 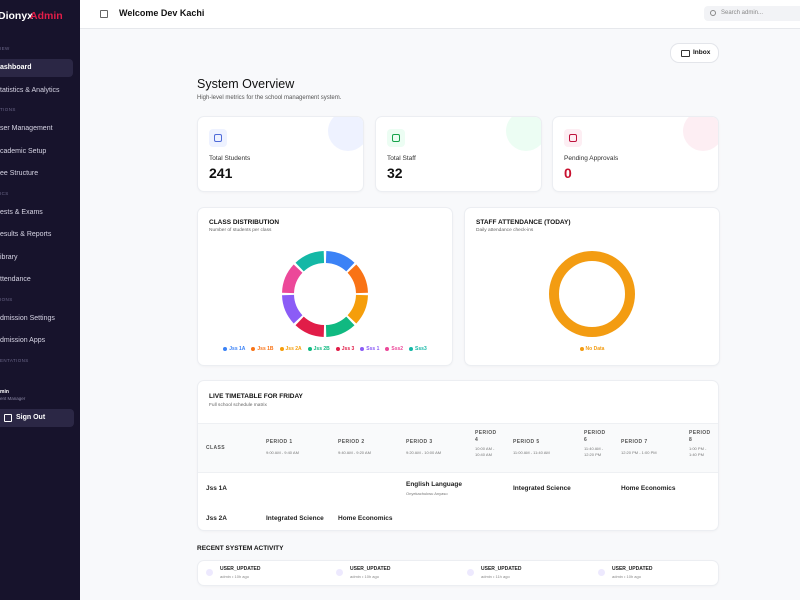 I want to click on menu-icon, so click(x=104, y=14).